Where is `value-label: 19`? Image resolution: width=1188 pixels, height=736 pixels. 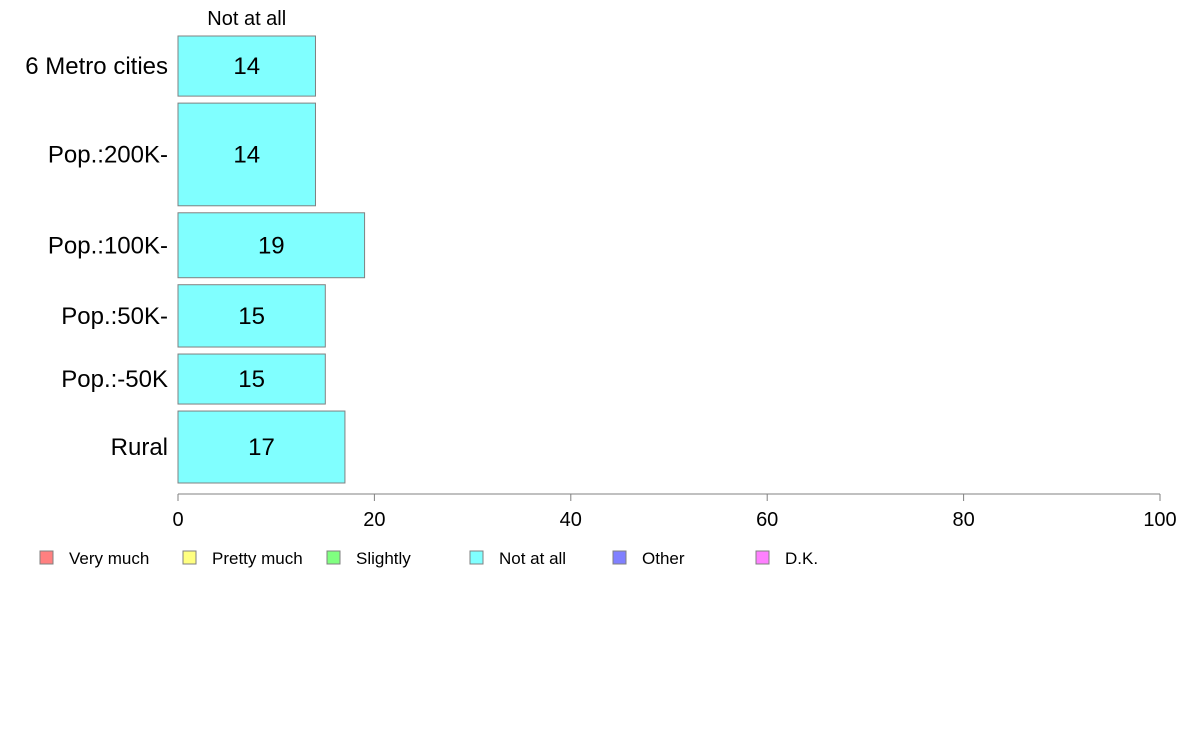
value-label: 19 is located at coordinates (271, 245).